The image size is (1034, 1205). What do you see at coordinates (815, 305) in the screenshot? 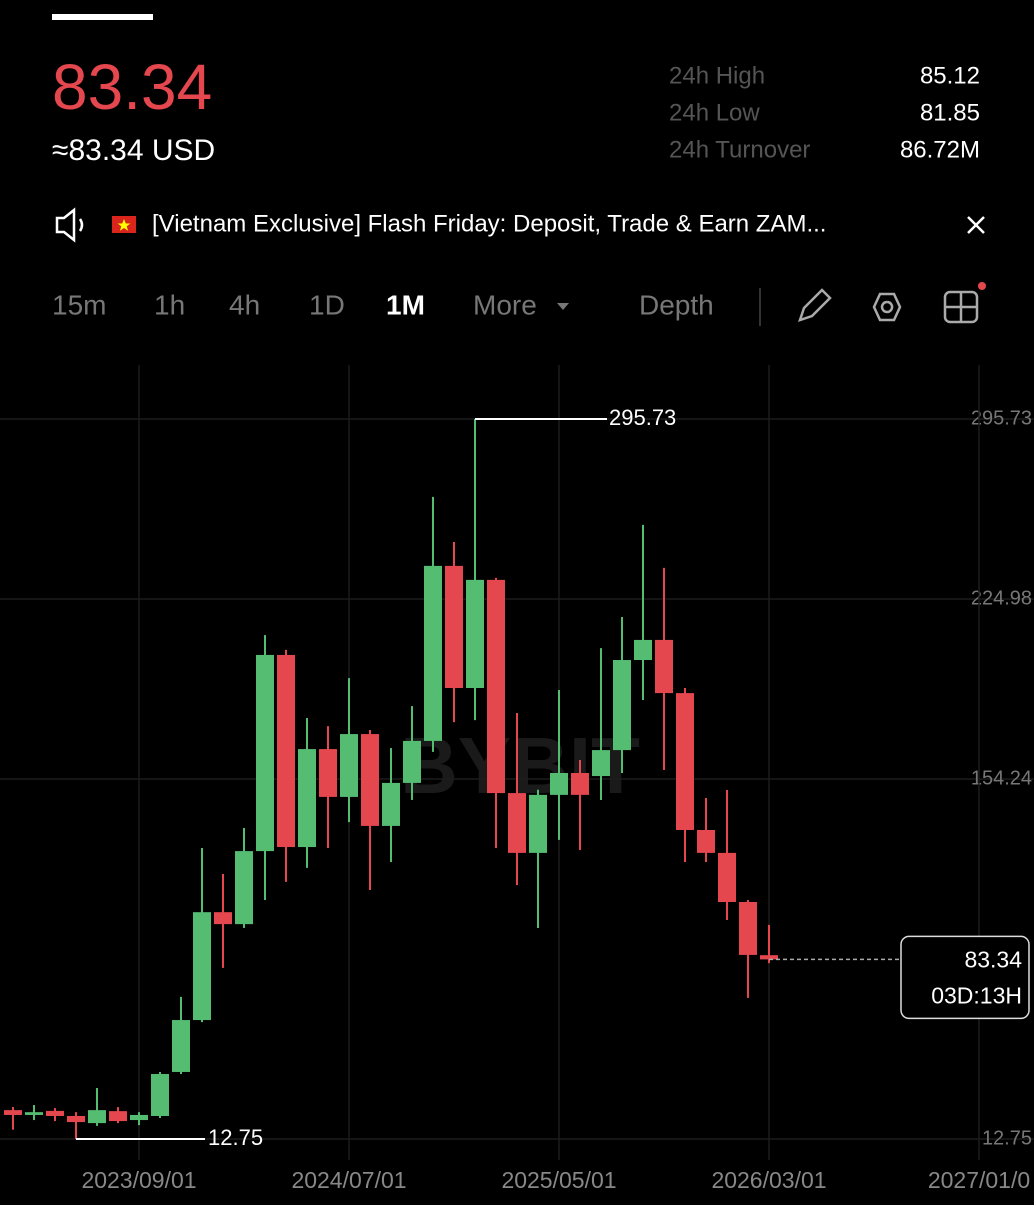
I see `draw-icon` at bounding box center [815, 305].